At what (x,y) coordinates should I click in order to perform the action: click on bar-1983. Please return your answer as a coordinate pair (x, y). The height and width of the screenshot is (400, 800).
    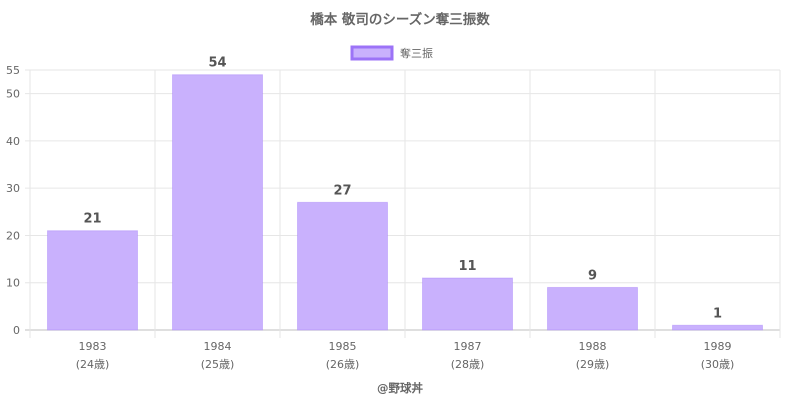
    Looking at the image, I should click on (92, 280).